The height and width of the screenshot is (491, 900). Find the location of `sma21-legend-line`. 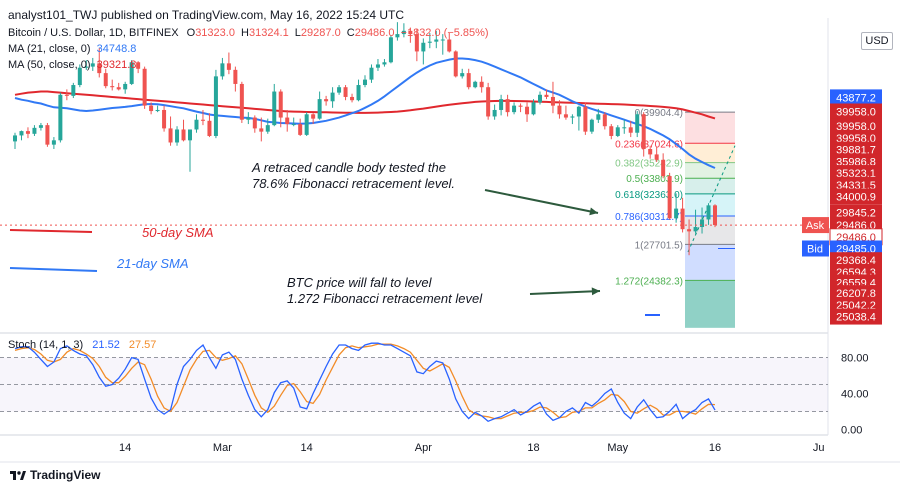

sma21-legend-line is located at coordinates (53, 269).